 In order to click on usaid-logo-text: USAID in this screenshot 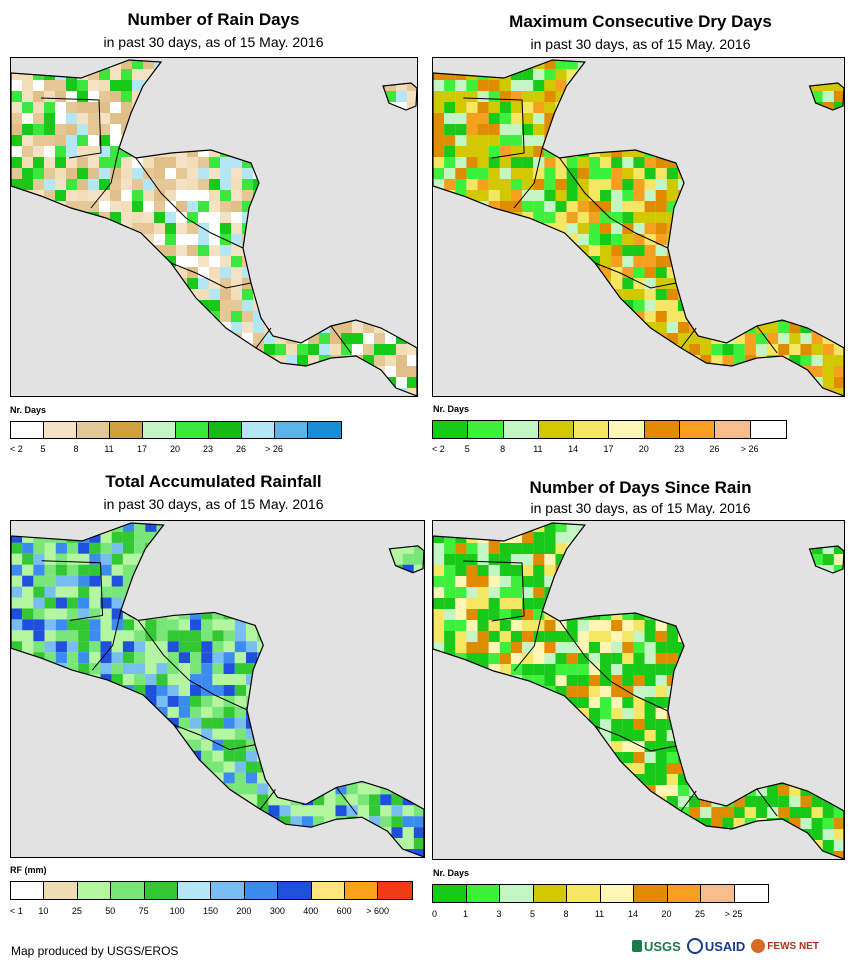, I will do `click(725, 946)`.